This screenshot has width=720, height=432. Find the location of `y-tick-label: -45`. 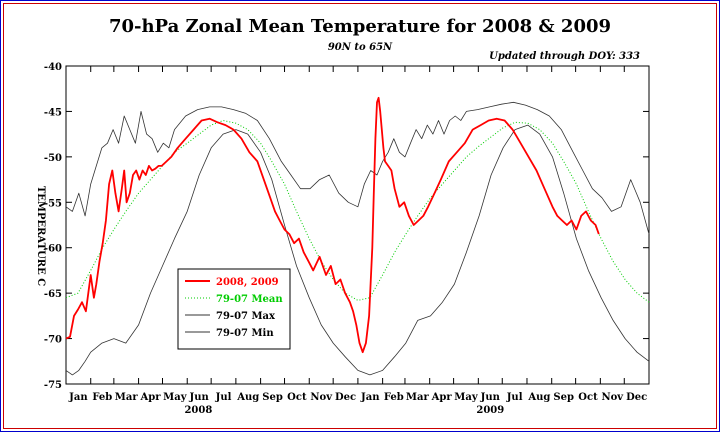

y-tick-label: -45 is located at coordinates (53, 112).